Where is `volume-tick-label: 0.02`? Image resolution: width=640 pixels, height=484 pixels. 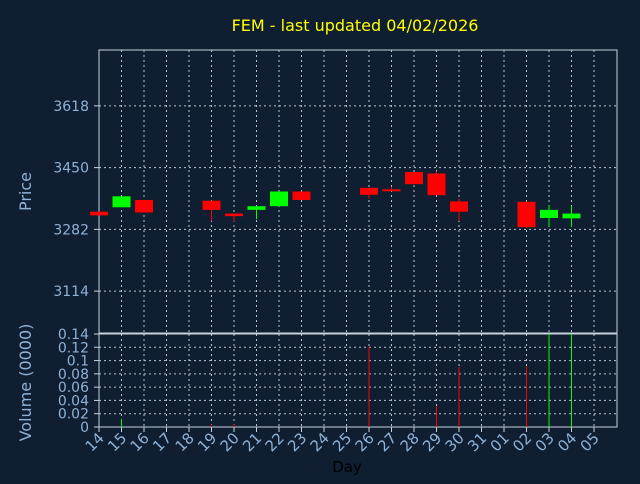 volume-tick-label: 0.02 is located at coordinates (73, 415).